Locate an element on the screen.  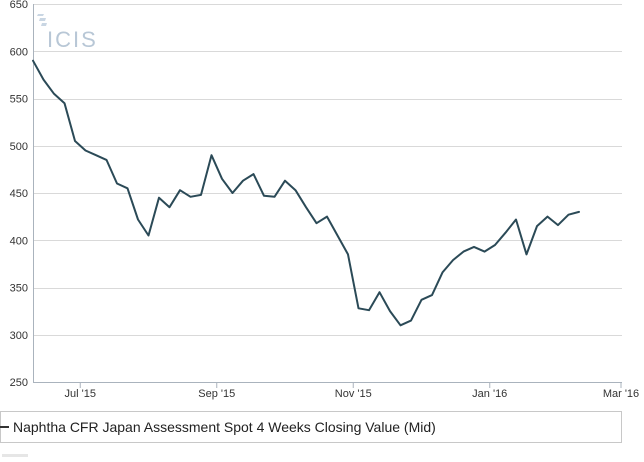
footer-mark is located at coordinates (15, 455).